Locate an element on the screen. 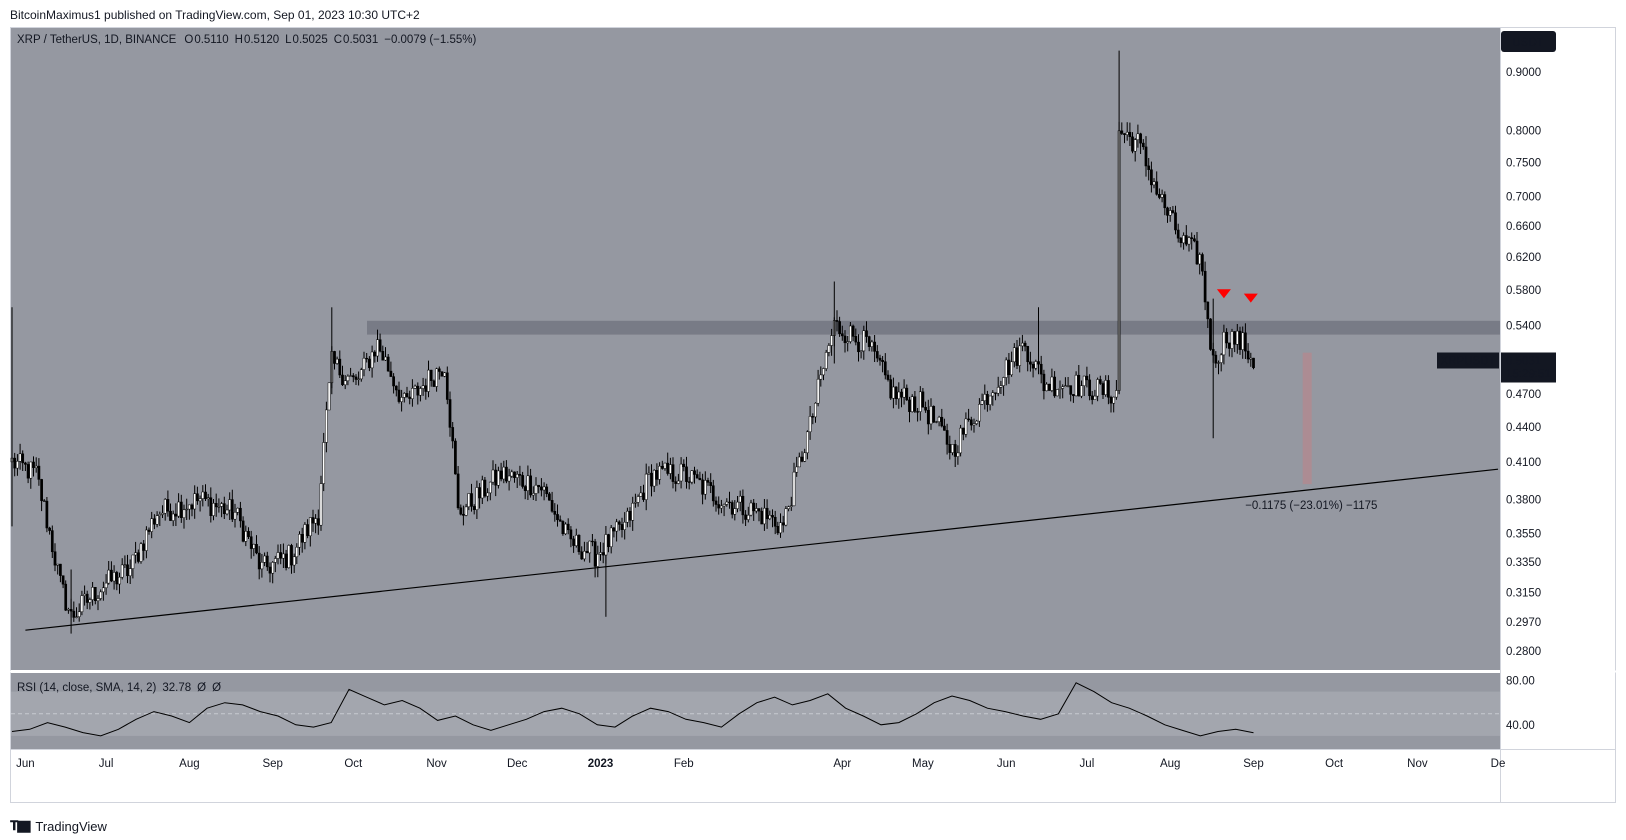 Image resolution: width=1626 pixels, height=840 pixels. price-tick-9: 0.4400 is located at coordinates (1523, 428).